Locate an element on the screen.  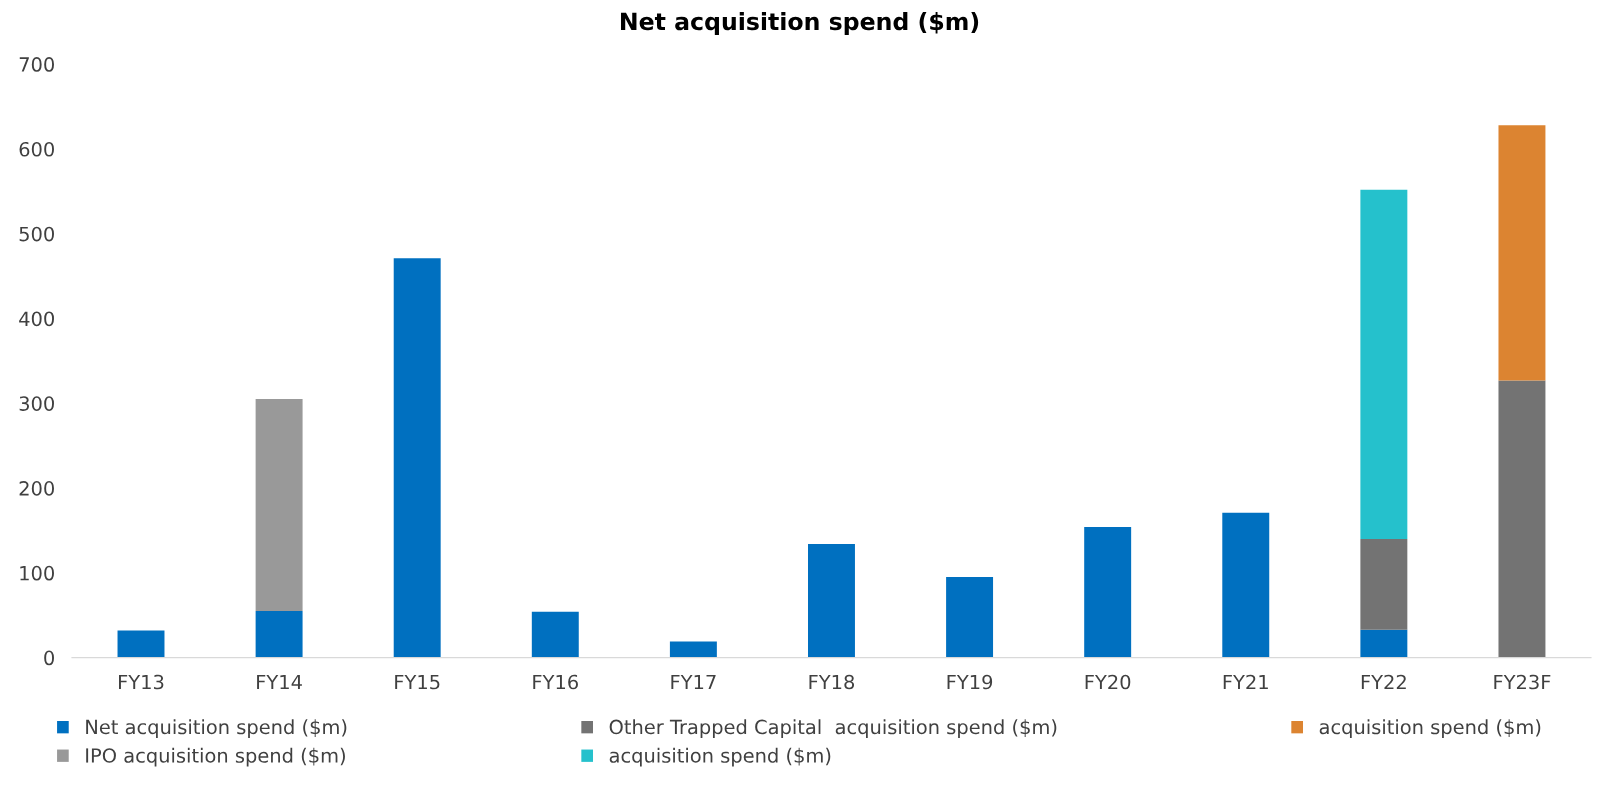
y-tick-label: 300 is located at coordinates (36, 403).